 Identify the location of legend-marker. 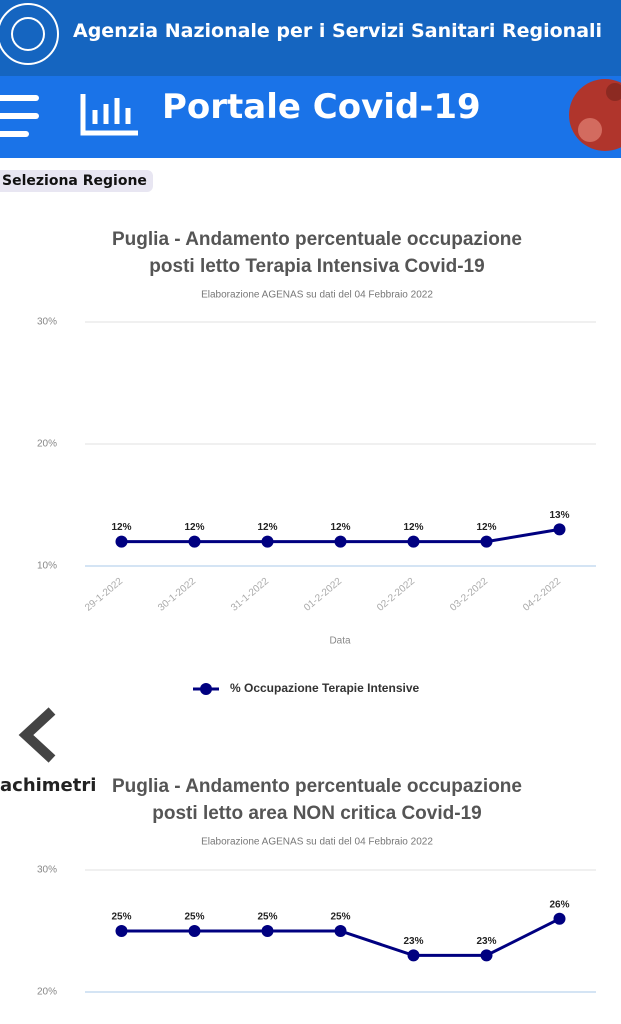
(206, 689).